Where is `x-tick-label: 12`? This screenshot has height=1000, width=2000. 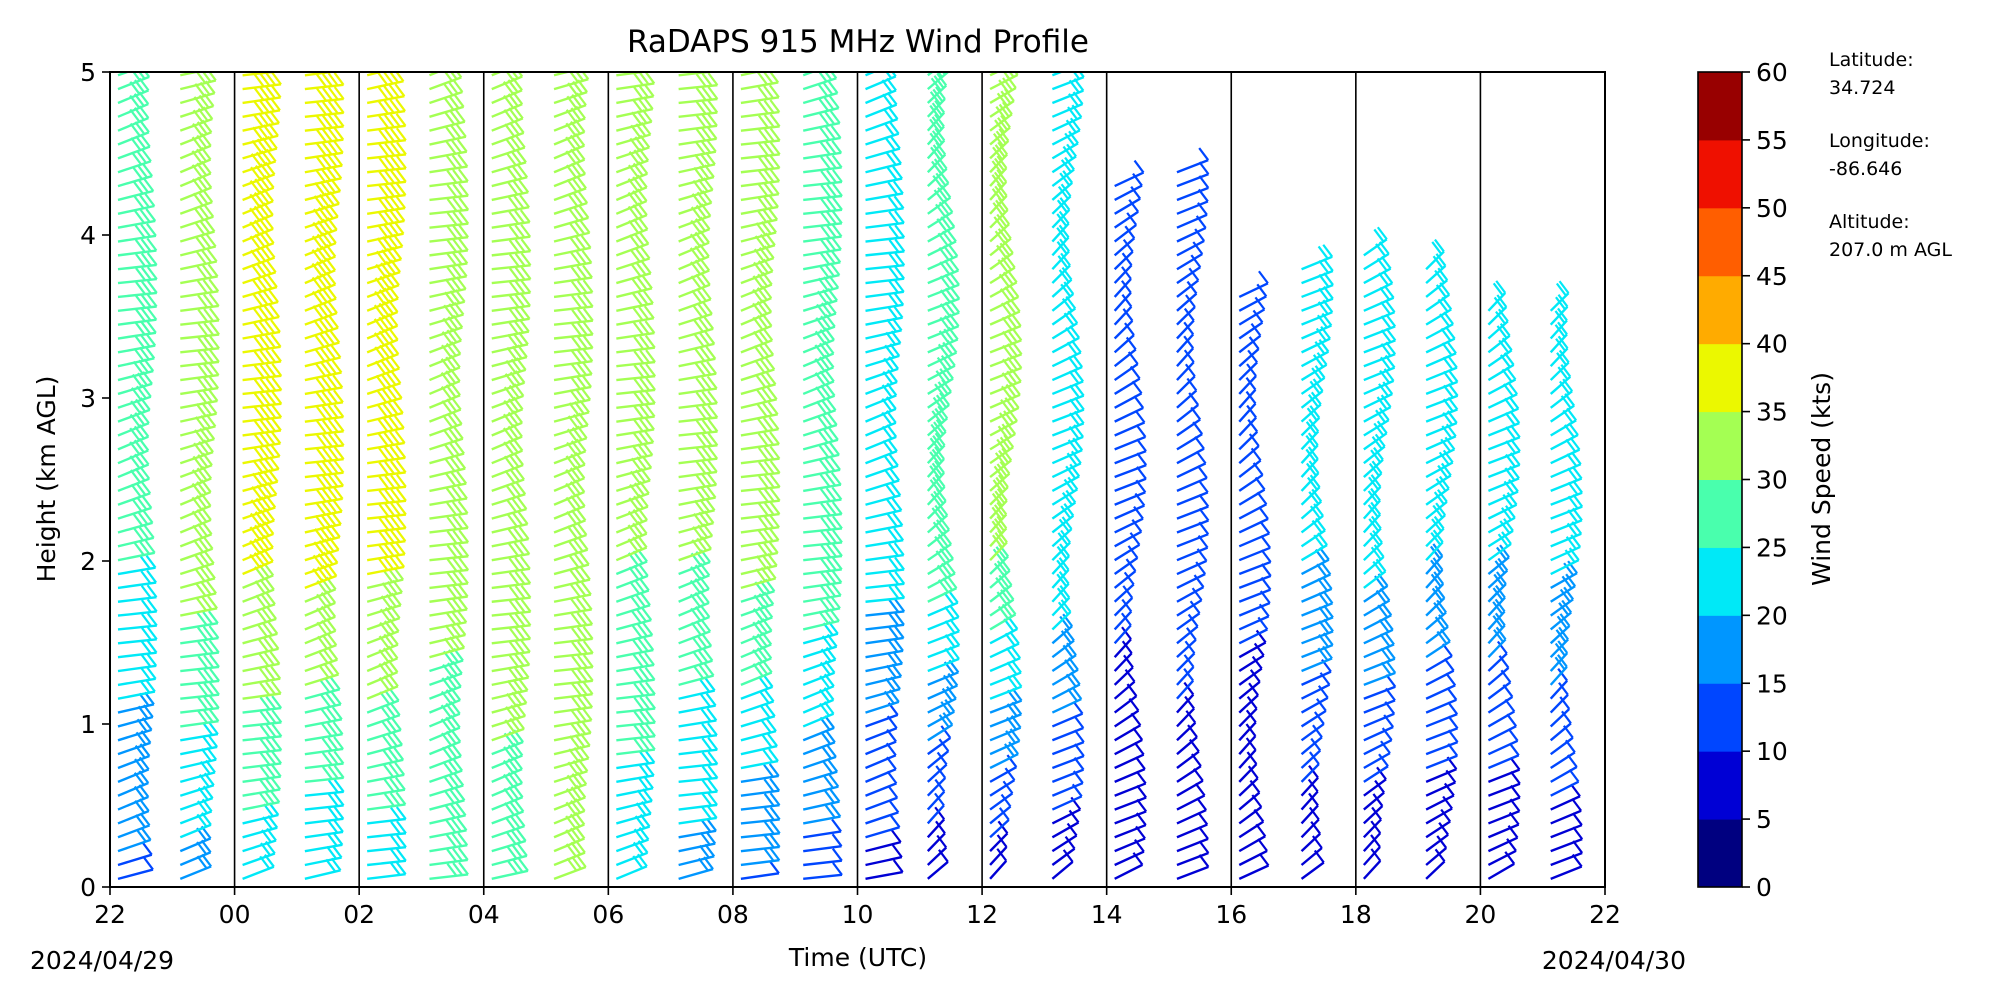
x-tick-label: 12 is located at coordinates (982, 914).